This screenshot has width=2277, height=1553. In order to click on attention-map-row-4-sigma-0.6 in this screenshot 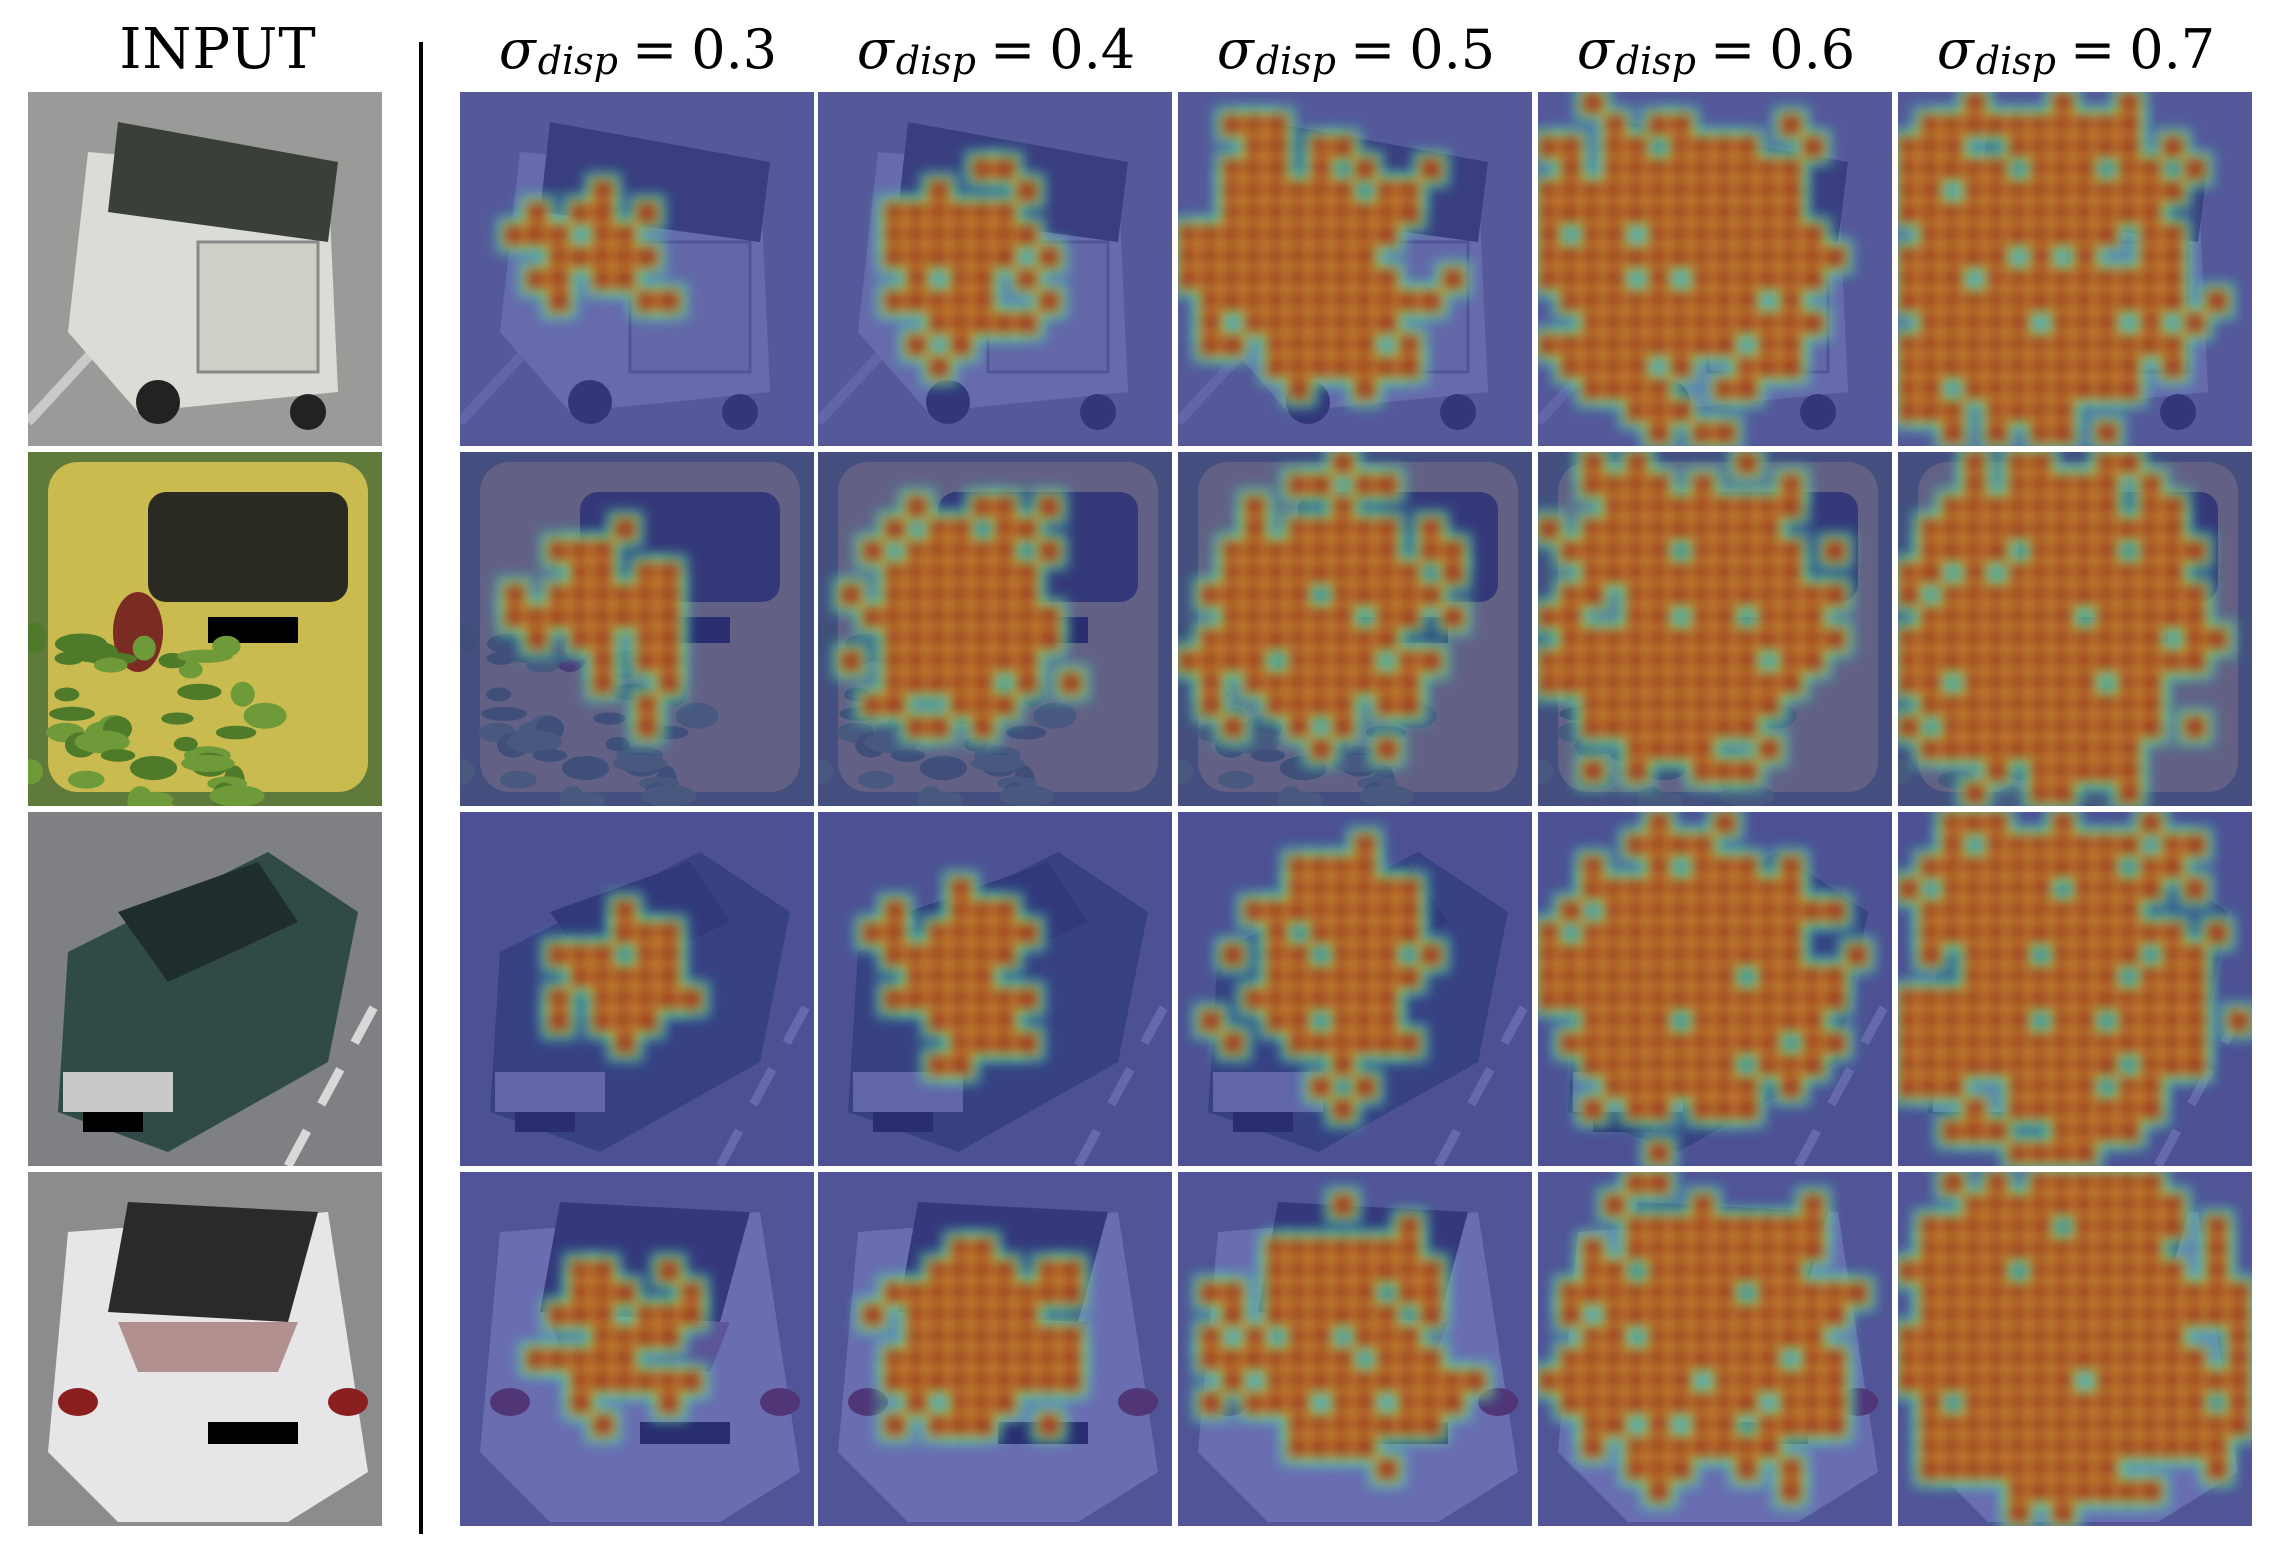, I will do `click(1715, 1349)`.